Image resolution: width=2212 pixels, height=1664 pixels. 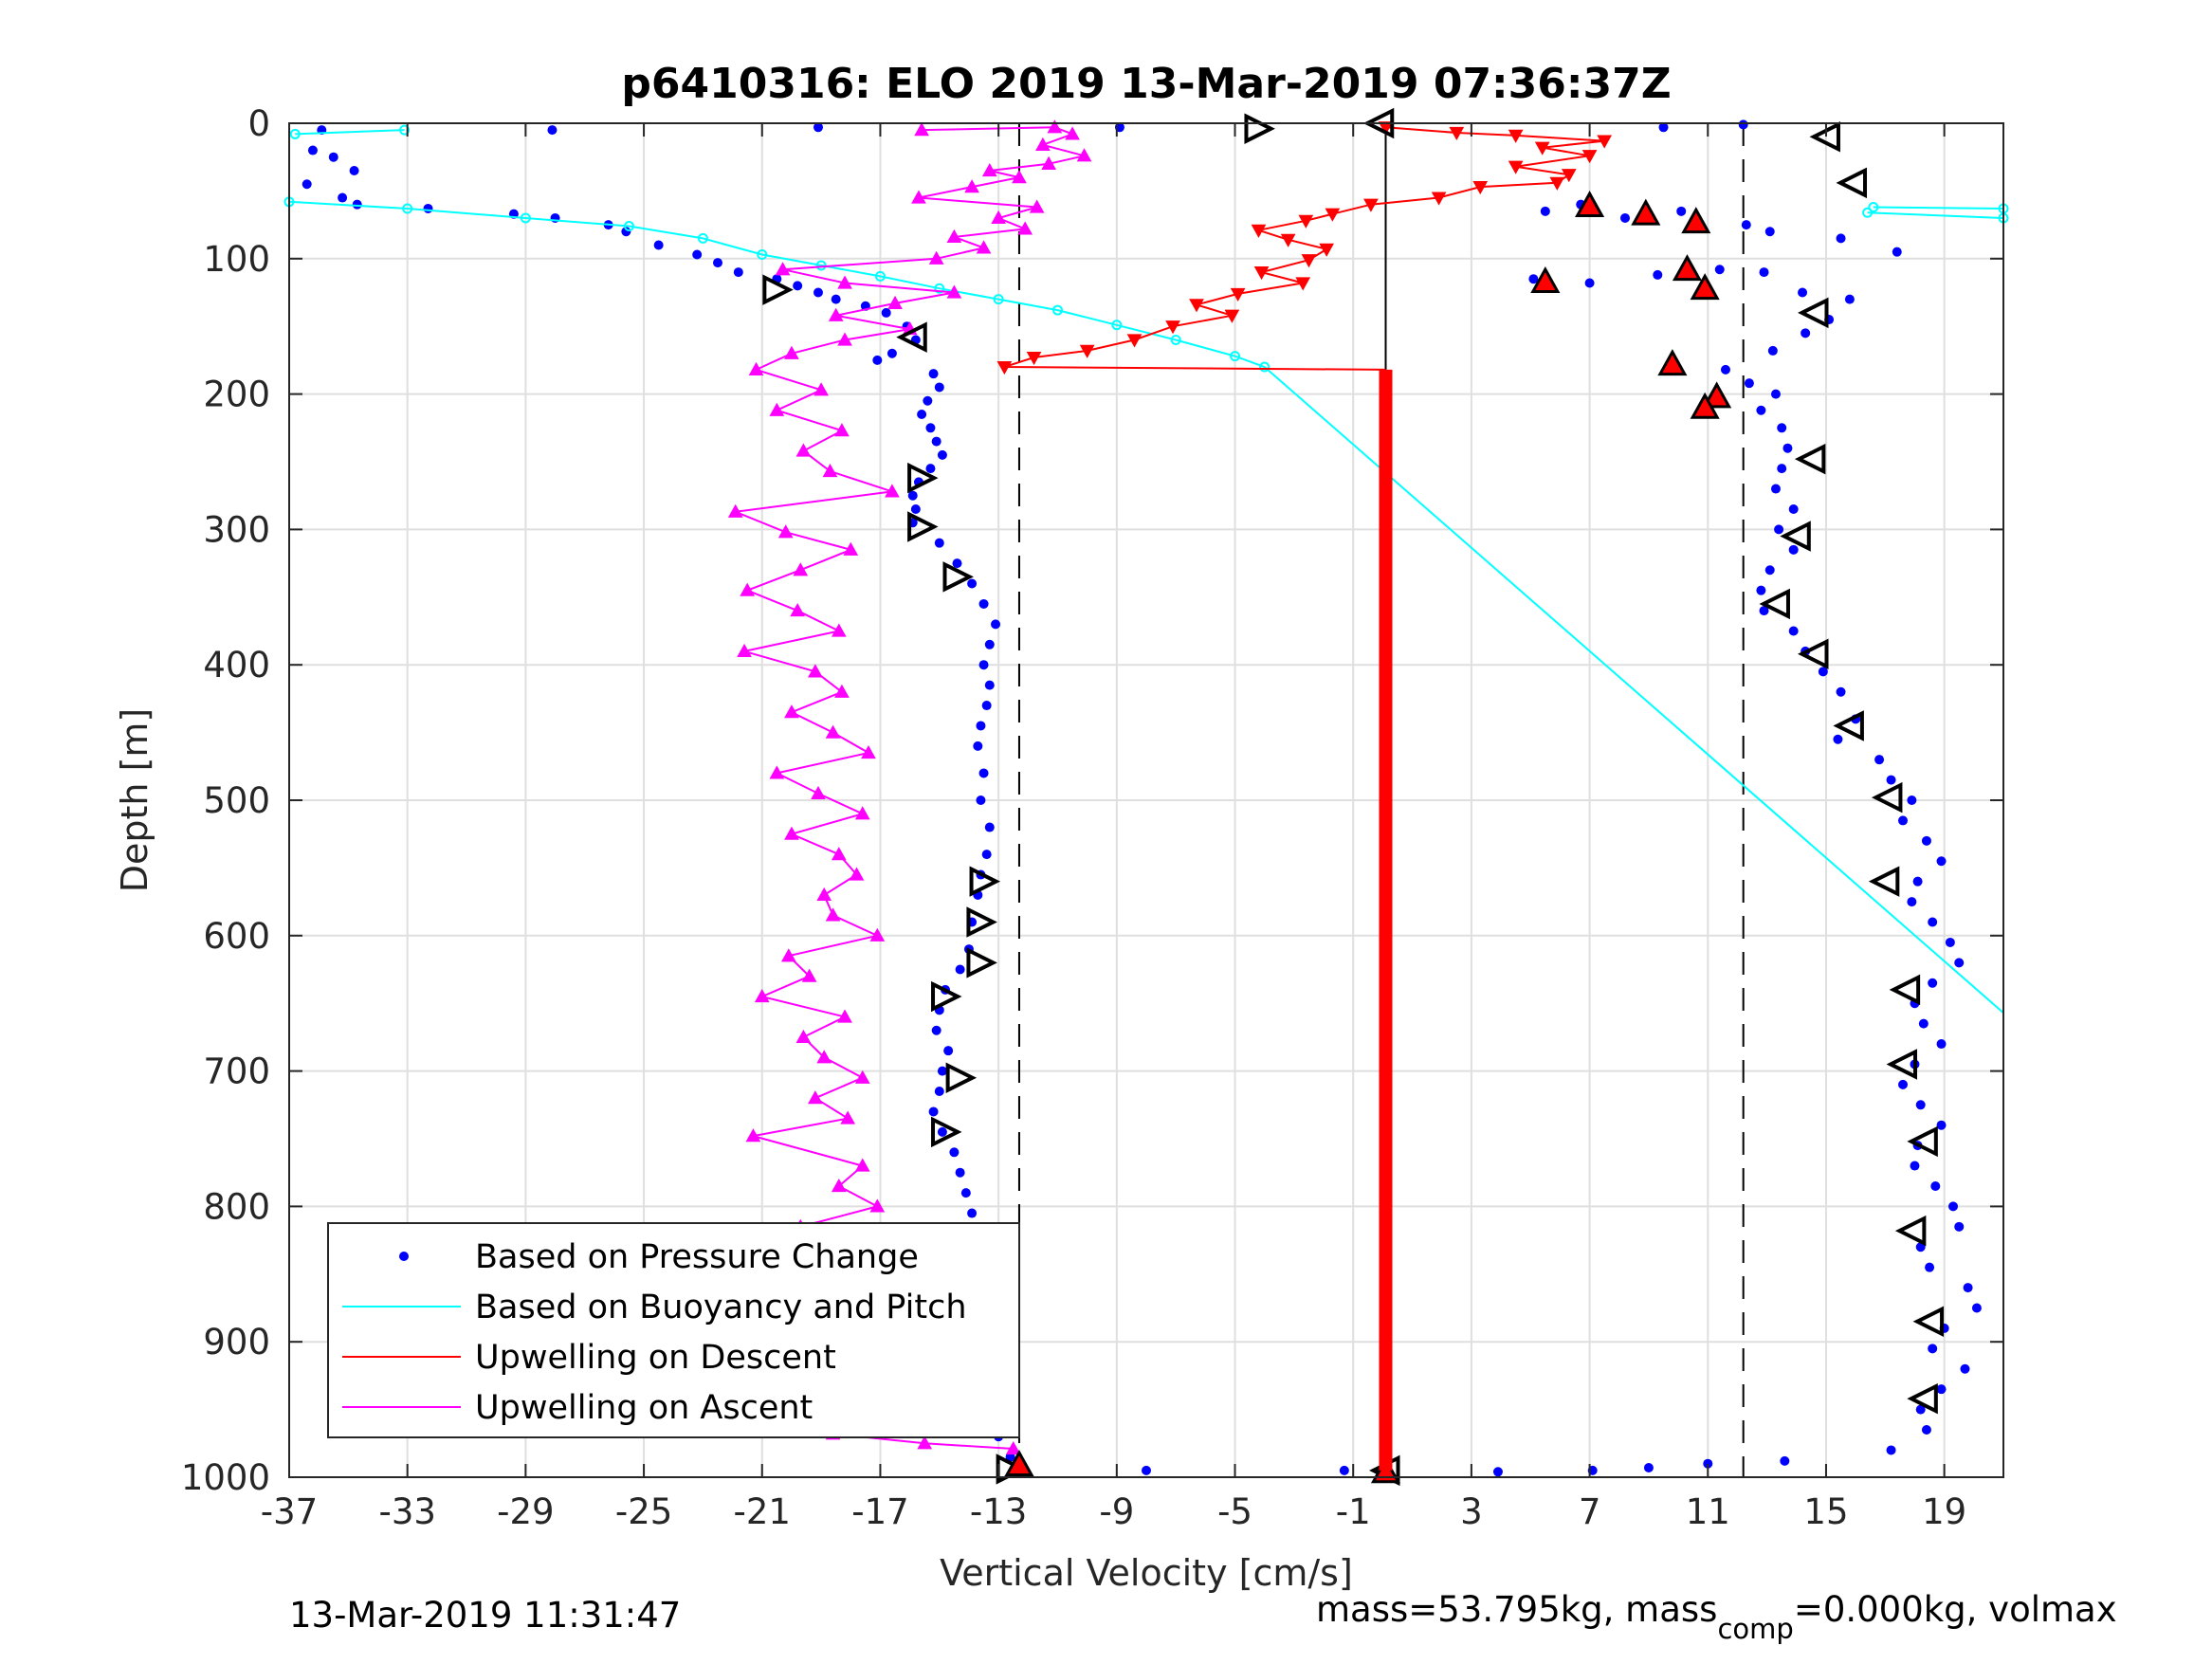 What do you see at coordinates (406, 1511) in the screenshot?
I see `x-tick-label: -33` at bounding box center [406, 1511].